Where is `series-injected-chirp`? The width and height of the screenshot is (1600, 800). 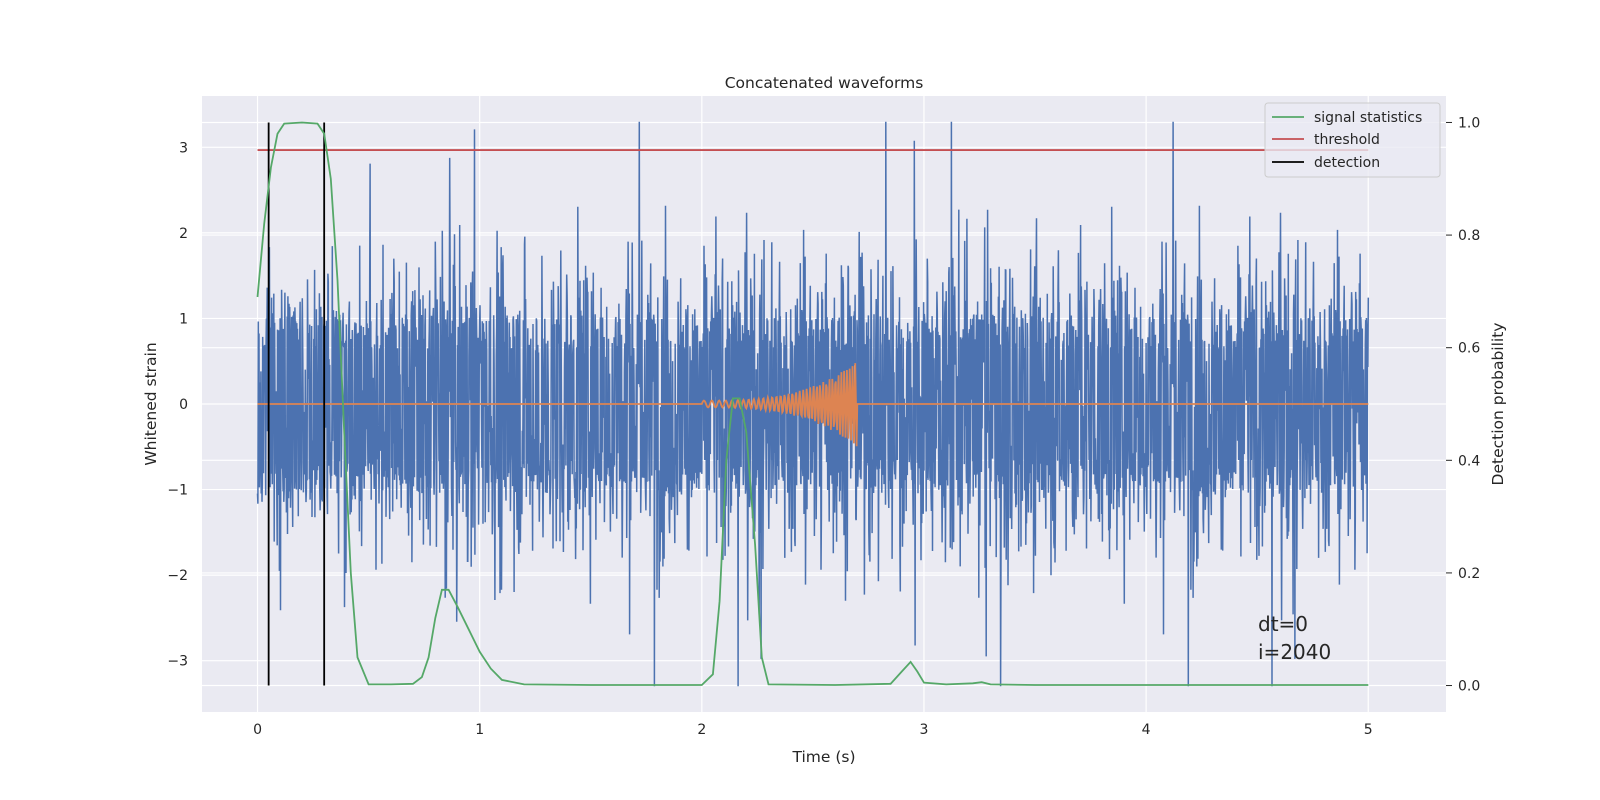
series-injected-chirp is located at coordinates (813, 405).